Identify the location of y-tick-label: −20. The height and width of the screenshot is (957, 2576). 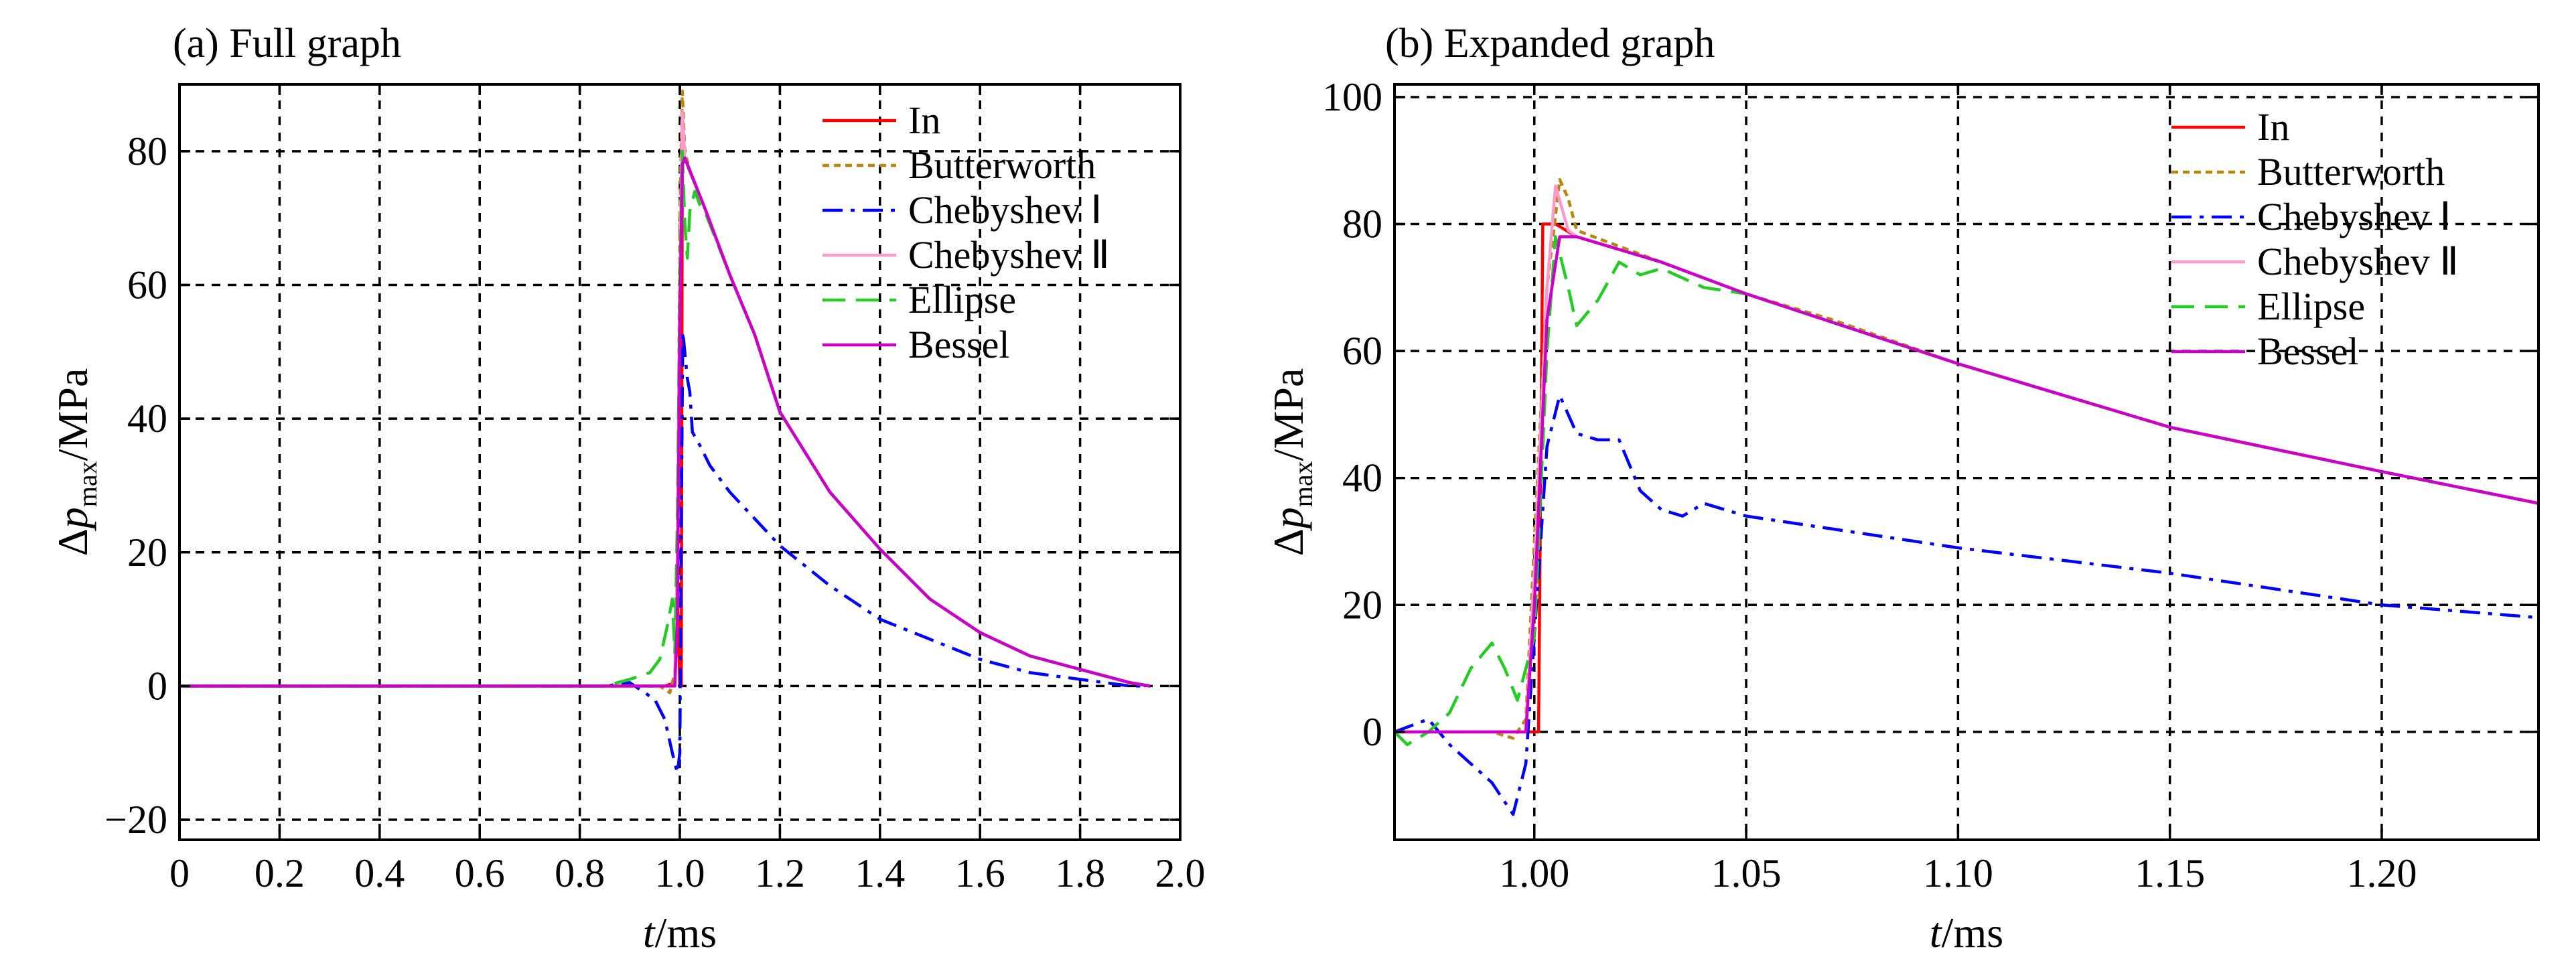
(135, 820).